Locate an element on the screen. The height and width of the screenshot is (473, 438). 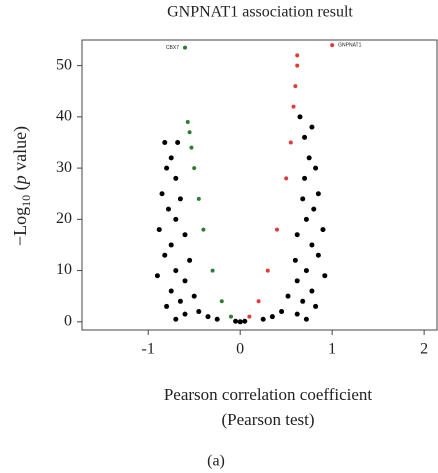
y-label-sub: 10 is located at coordinates (26, 201).